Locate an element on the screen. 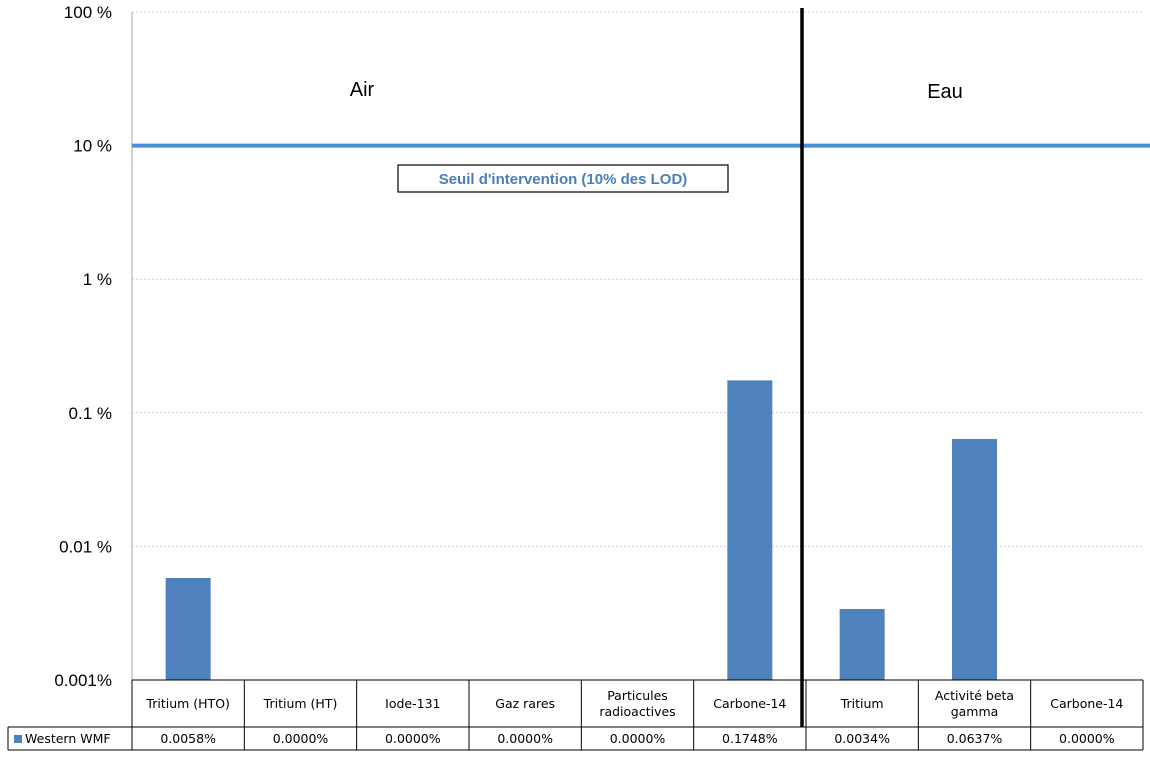 The height and width of the screenshot is (758, 1150). y-axis: 100 % 10 % 1 % 0.1 % 0.01 % 0.001% is located at coordinates (83, 346).